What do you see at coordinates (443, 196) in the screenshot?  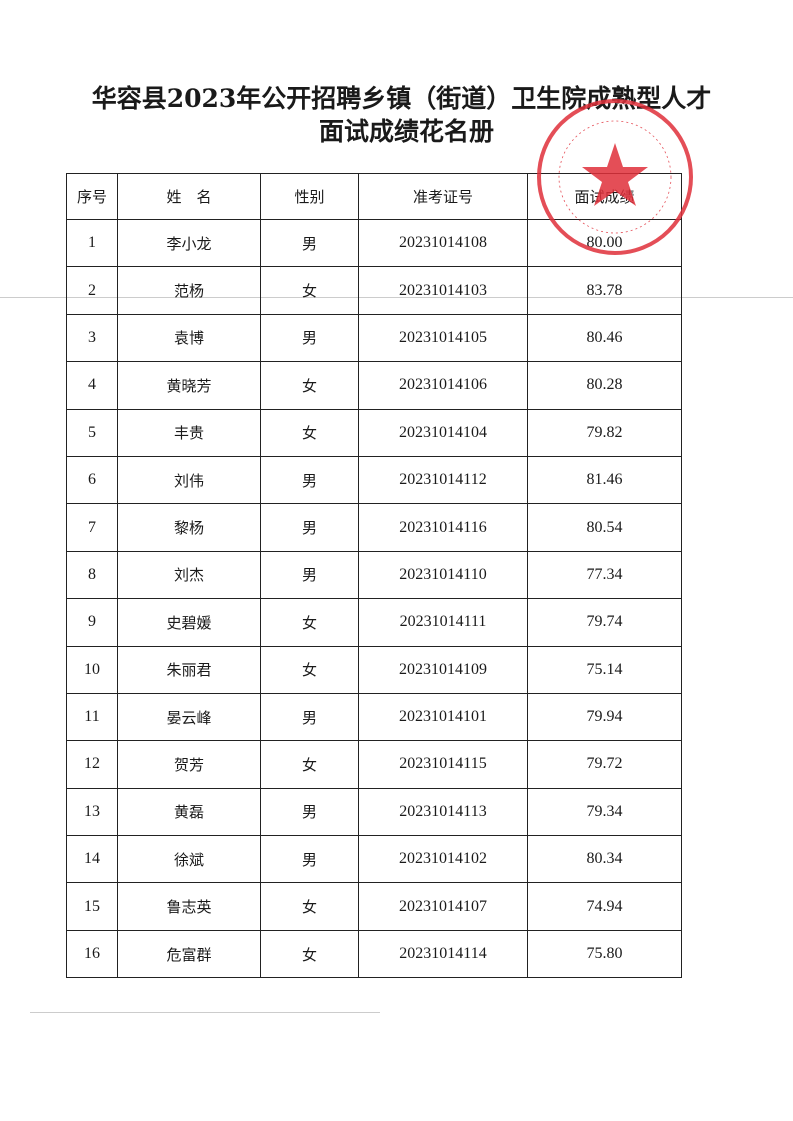 I see `column-header: 准考证号` at bounding box center [443, 196].